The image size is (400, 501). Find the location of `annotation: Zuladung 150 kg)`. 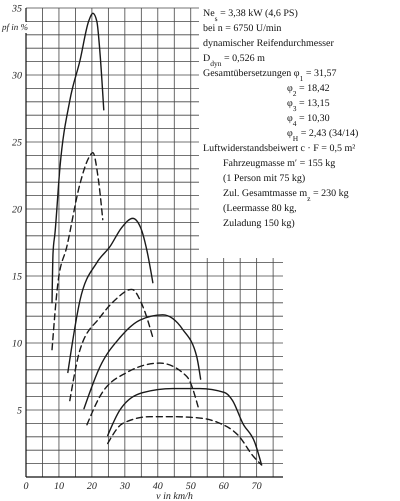

annotation: Zuladung 150 kg) is located at coordinates (259, 223).